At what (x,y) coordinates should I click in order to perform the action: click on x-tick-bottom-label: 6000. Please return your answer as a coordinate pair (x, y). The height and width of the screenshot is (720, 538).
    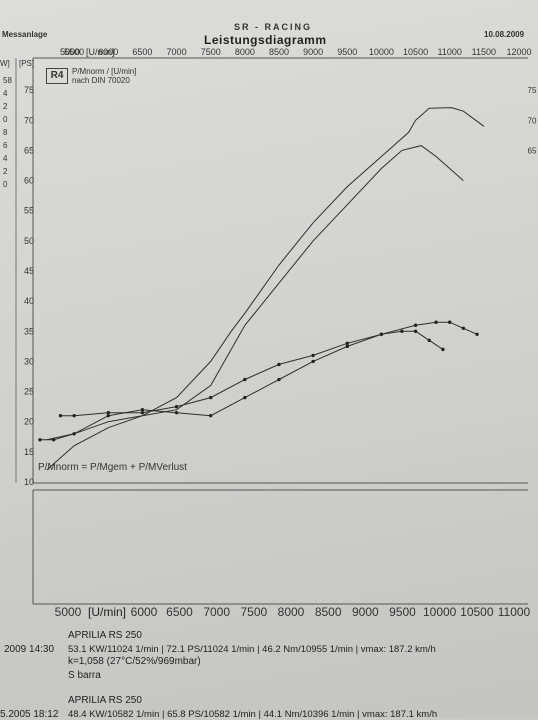
    Looking at the image, I should click on (144, 612).